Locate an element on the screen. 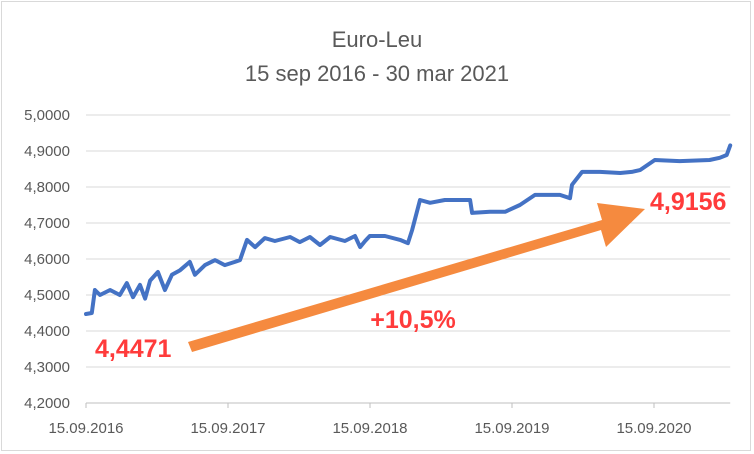  x-tick-label: 15.09.2017 is located at coordinates (227, 428).